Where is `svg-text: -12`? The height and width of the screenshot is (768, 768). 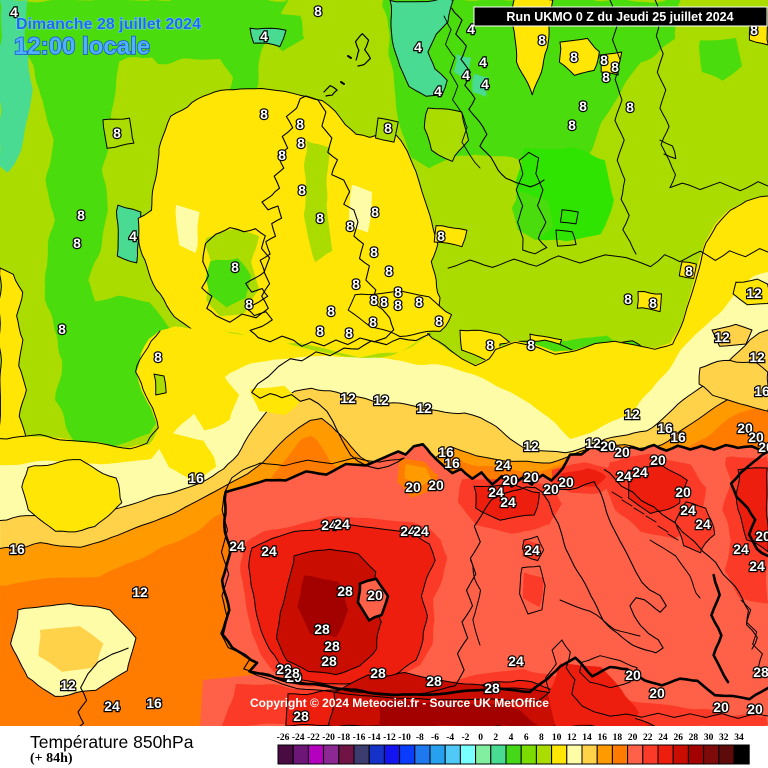
svg-text: -12 is located at coordinates (389, 738).